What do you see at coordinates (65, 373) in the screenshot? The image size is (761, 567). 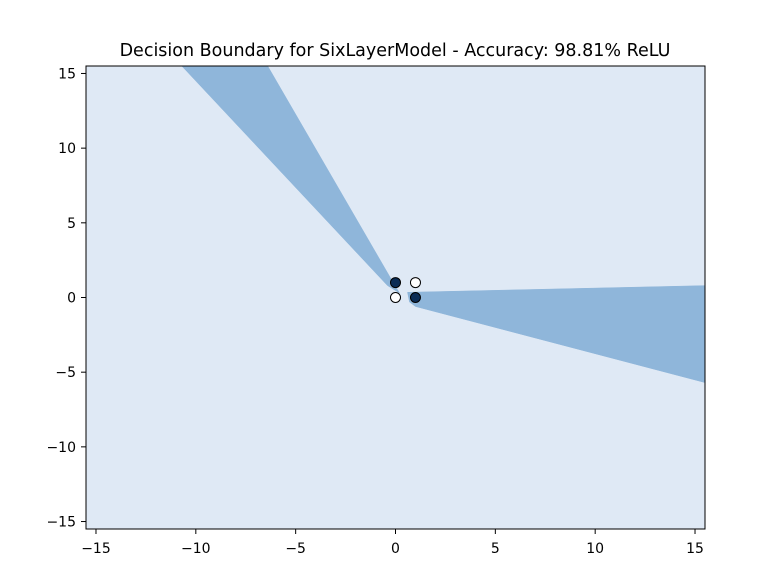 I see `y-tick-label: −5` at bounding box center [65, 373].